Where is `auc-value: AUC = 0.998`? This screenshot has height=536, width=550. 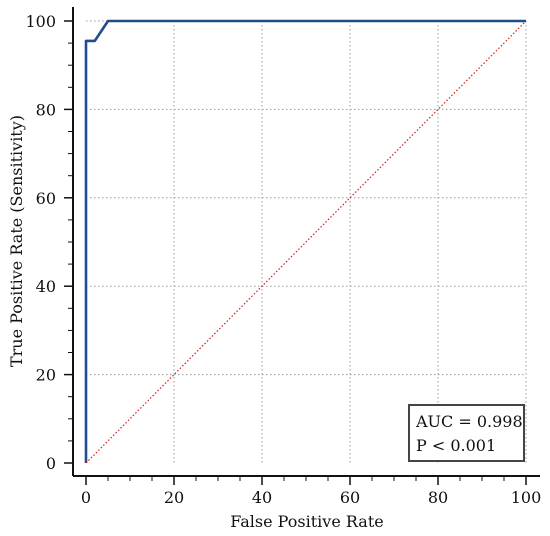
auc-value: AUC = 0.998 is located at coordinates (469, 421).